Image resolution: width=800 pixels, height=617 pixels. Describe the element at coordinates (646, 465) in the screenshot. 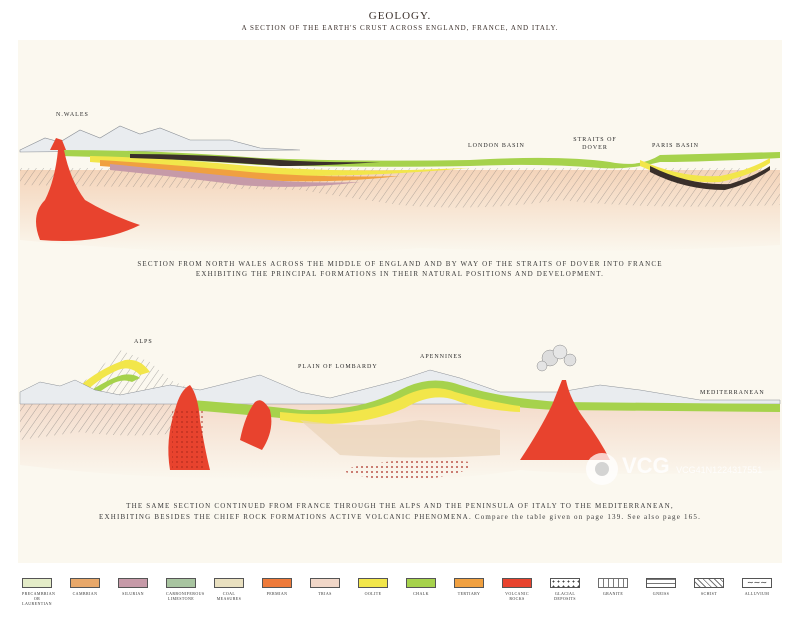

I see `watermark-brand: VCG` at that location.